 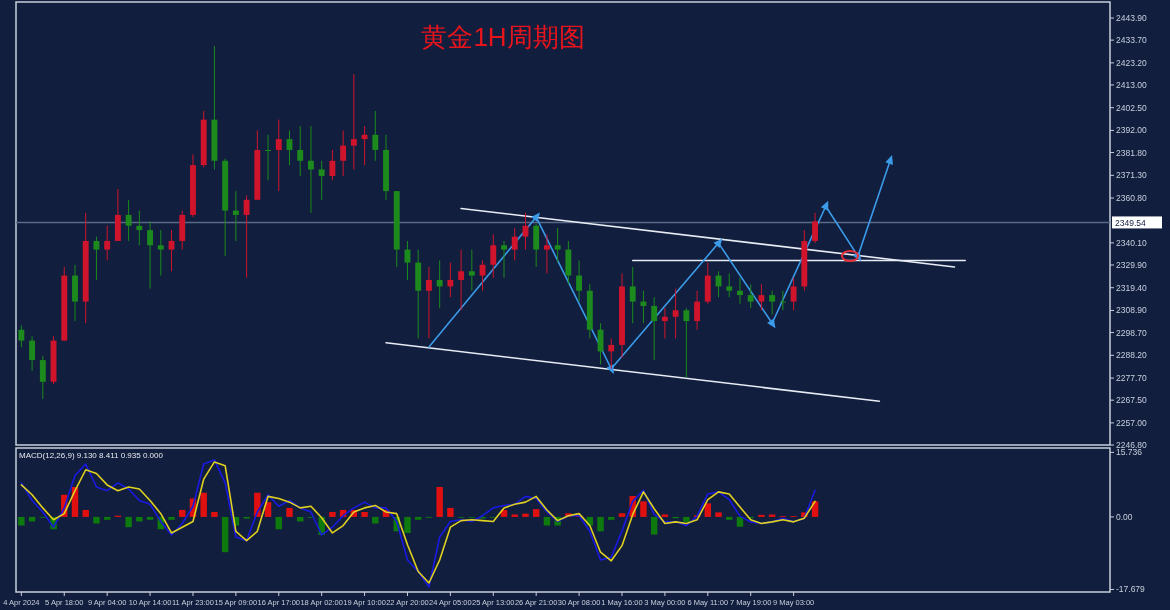 I want to click on y-tick-label: 2246.80, so click(x=1131, y=445).